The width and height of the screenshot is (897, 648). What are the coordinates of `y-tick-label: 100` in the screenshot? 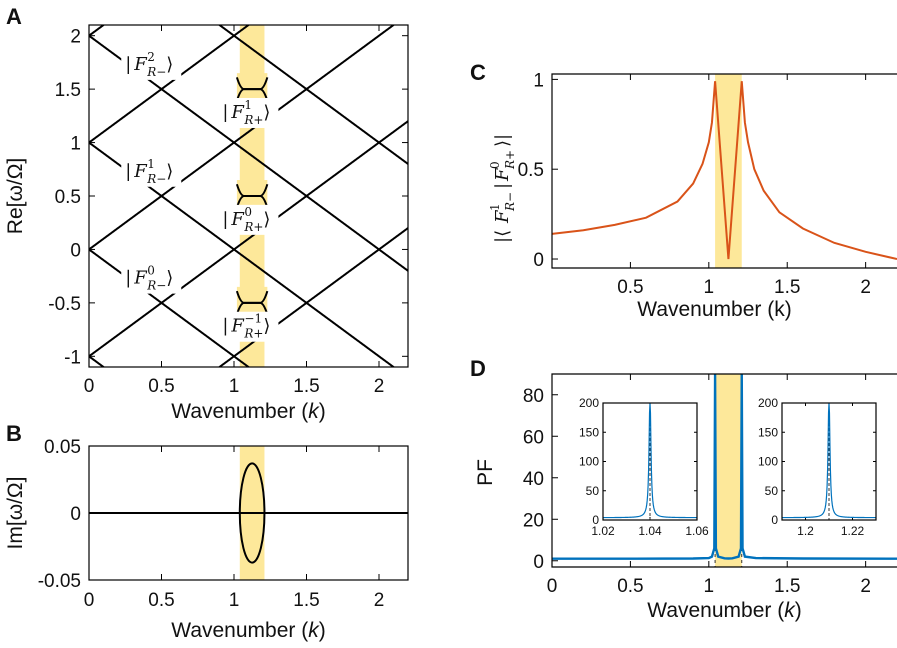 It's located at (589, 462).